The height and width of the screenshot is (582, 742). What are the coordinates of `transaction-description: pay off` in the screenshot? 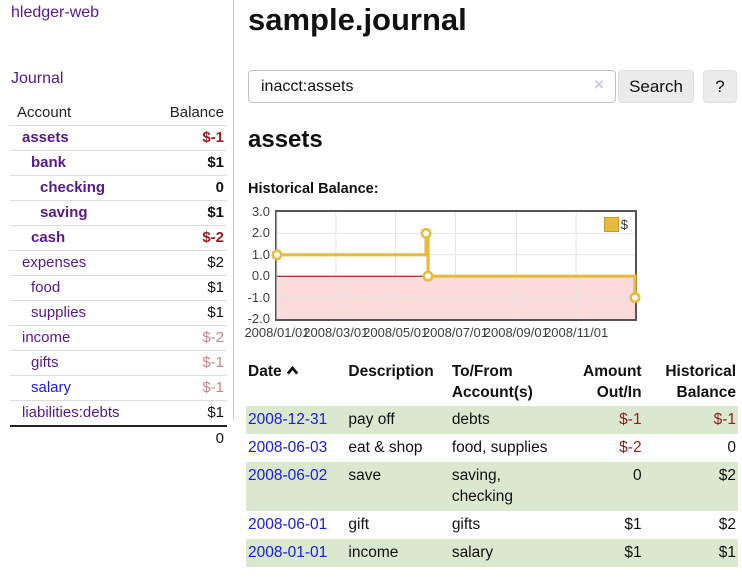 It's located at (398, 420).